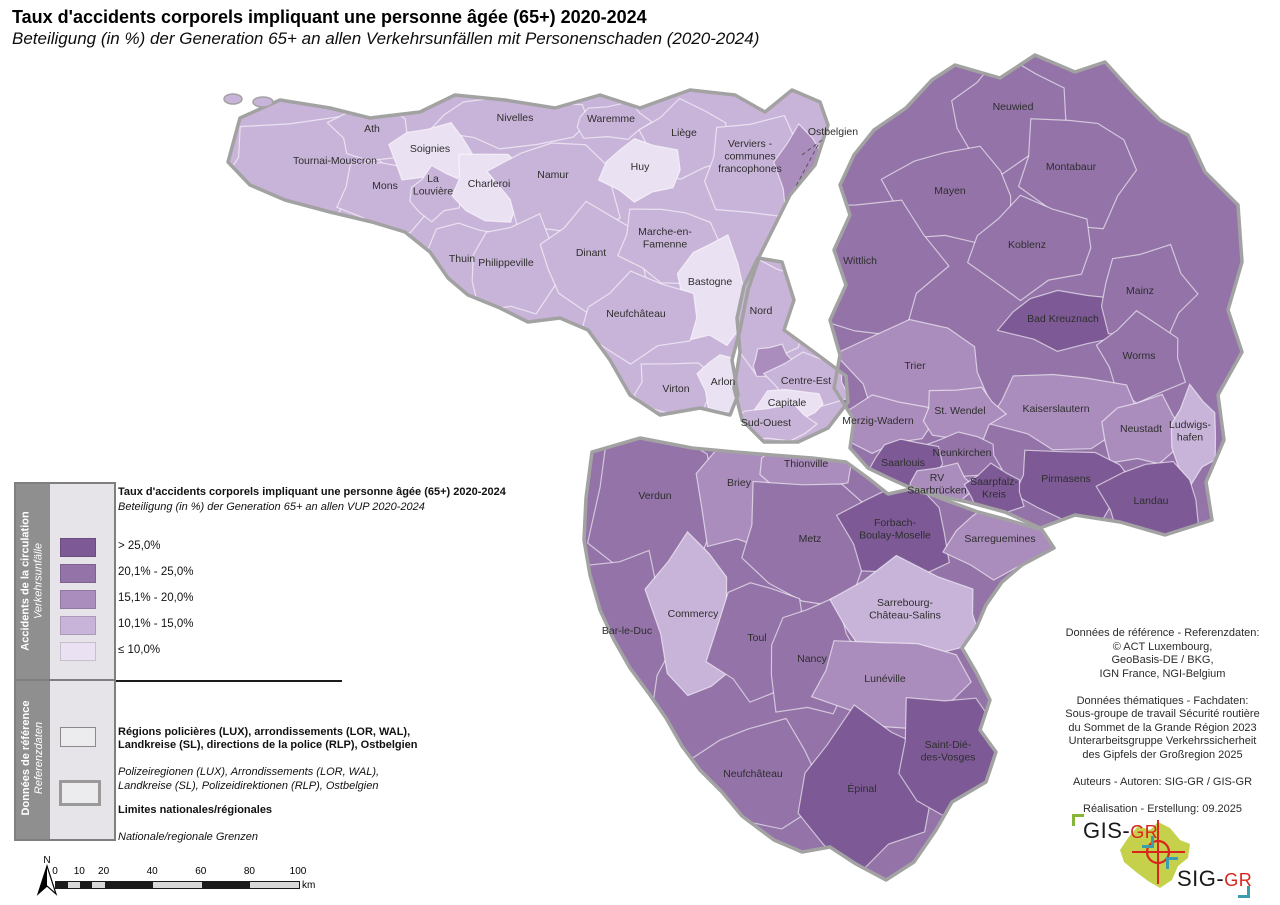  What do you see at coordinates (903, 463) in the screenshot?
I see `map-region-label-saarlouis: Saarlouis` at bounding box center [903, 463].